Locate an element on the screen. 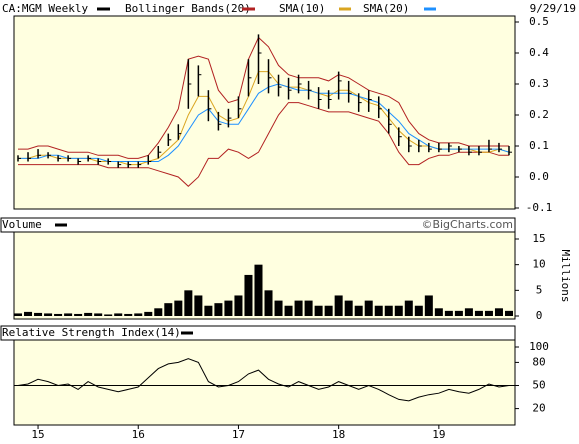 This screenshot has width=579, height=444. y-tick-label: 10 is located at coordinates (538, 264).